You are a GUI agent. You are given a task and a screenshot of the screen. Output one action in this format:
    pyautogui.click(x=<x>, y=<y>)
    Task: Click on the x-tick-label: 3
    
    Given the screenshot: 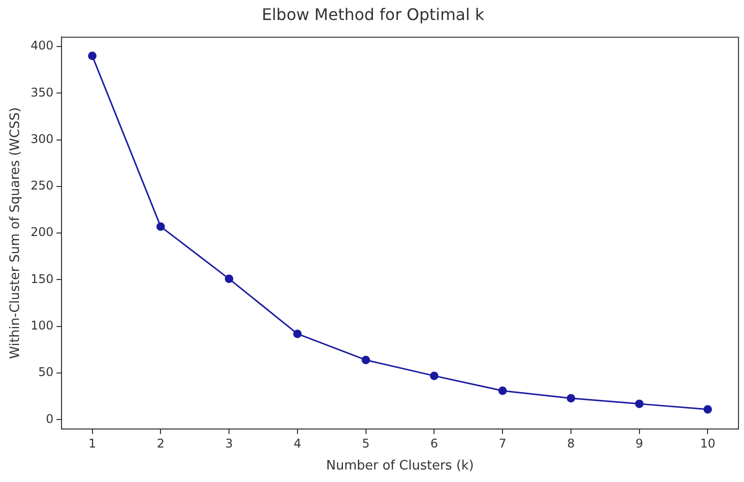 What is the action you would take?
    pyautogui.click(x=229, y=443)
    